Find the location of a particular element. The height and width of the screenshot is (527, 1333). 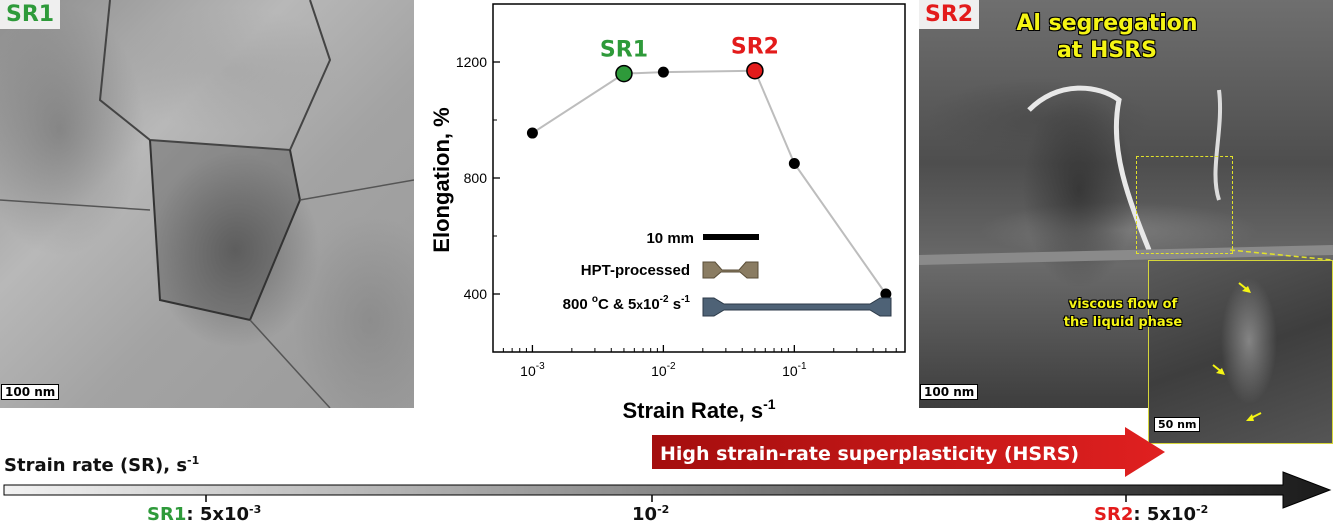

highlight-label: SR2 is located at coordinates (755, 47).